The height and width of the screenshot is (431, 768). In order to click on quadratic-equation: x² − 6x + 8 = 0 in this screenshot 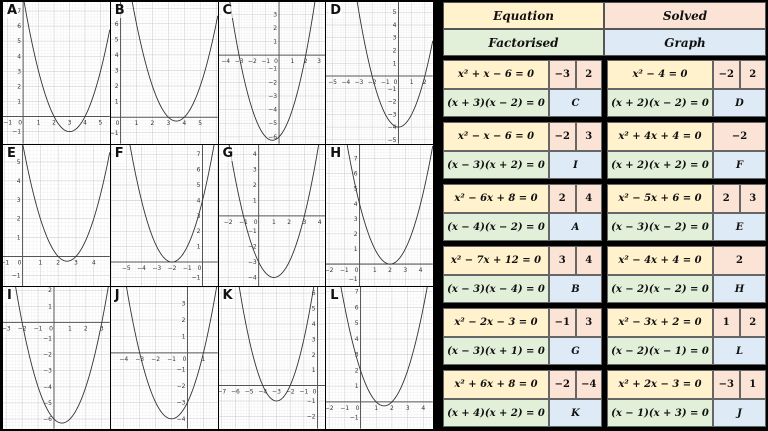, I will do `click(496, 198)`.